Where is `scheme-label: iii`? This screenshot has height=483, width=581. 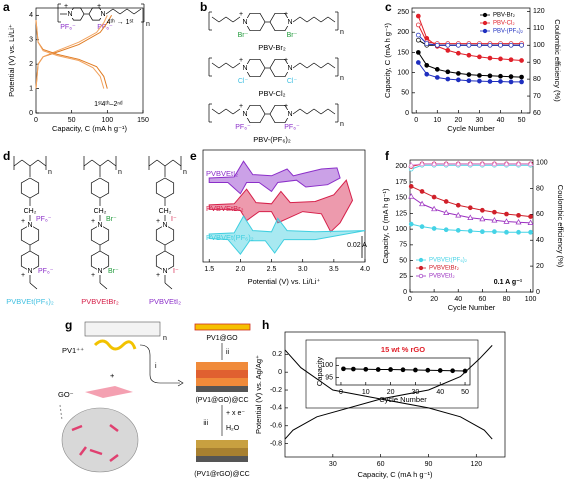
scheme-label: iii is located at coordinates (205, 423).